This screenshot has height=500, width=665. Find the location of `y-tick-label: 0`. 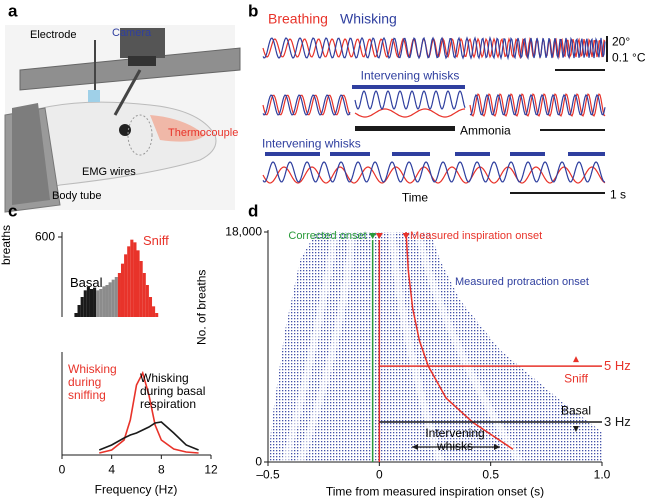

y-tick-label: 0 is located at coordinates (258, 461).